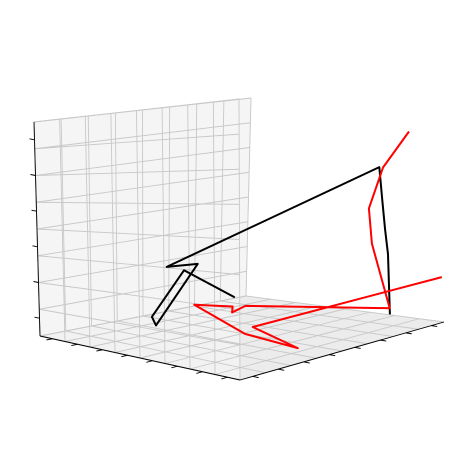 This screenshot has width=469, height=470. What do you see at coordinates (140, 358) in the screenshot?
I see `y-axis-line` at bounding box center [140, 358].